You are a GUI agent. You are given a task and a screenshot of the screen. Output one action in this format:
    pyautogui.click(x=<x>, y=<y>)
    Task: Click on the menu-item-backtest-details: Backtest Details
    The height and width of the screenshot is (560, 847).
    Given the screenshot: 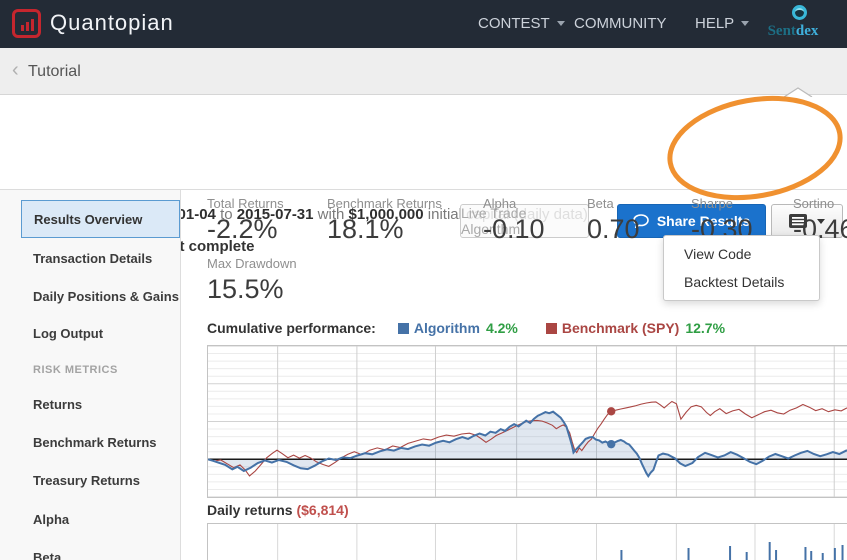 What is the action you would take?
    pyautogui.click(x=734, y=282)
    